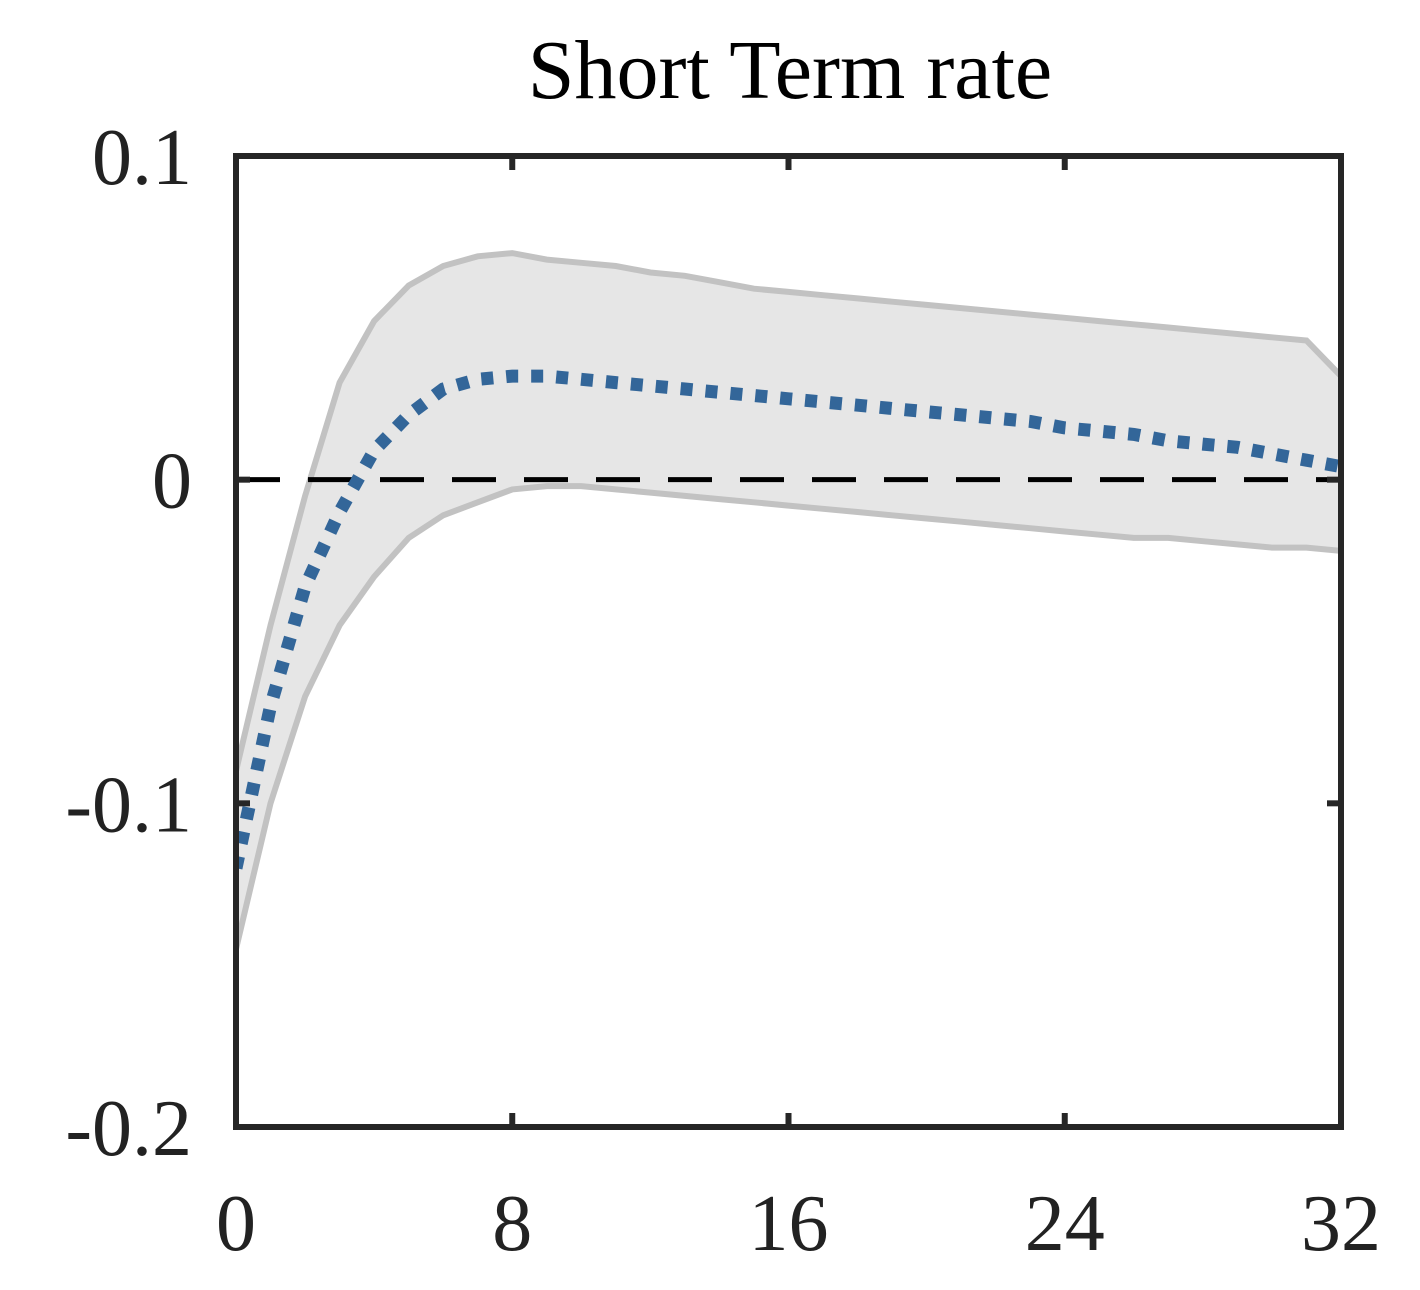  What do you see at coordinates (172, 482) in the screenshot?
I see `y-tick-label: 0` at bounding box center [172, 482].